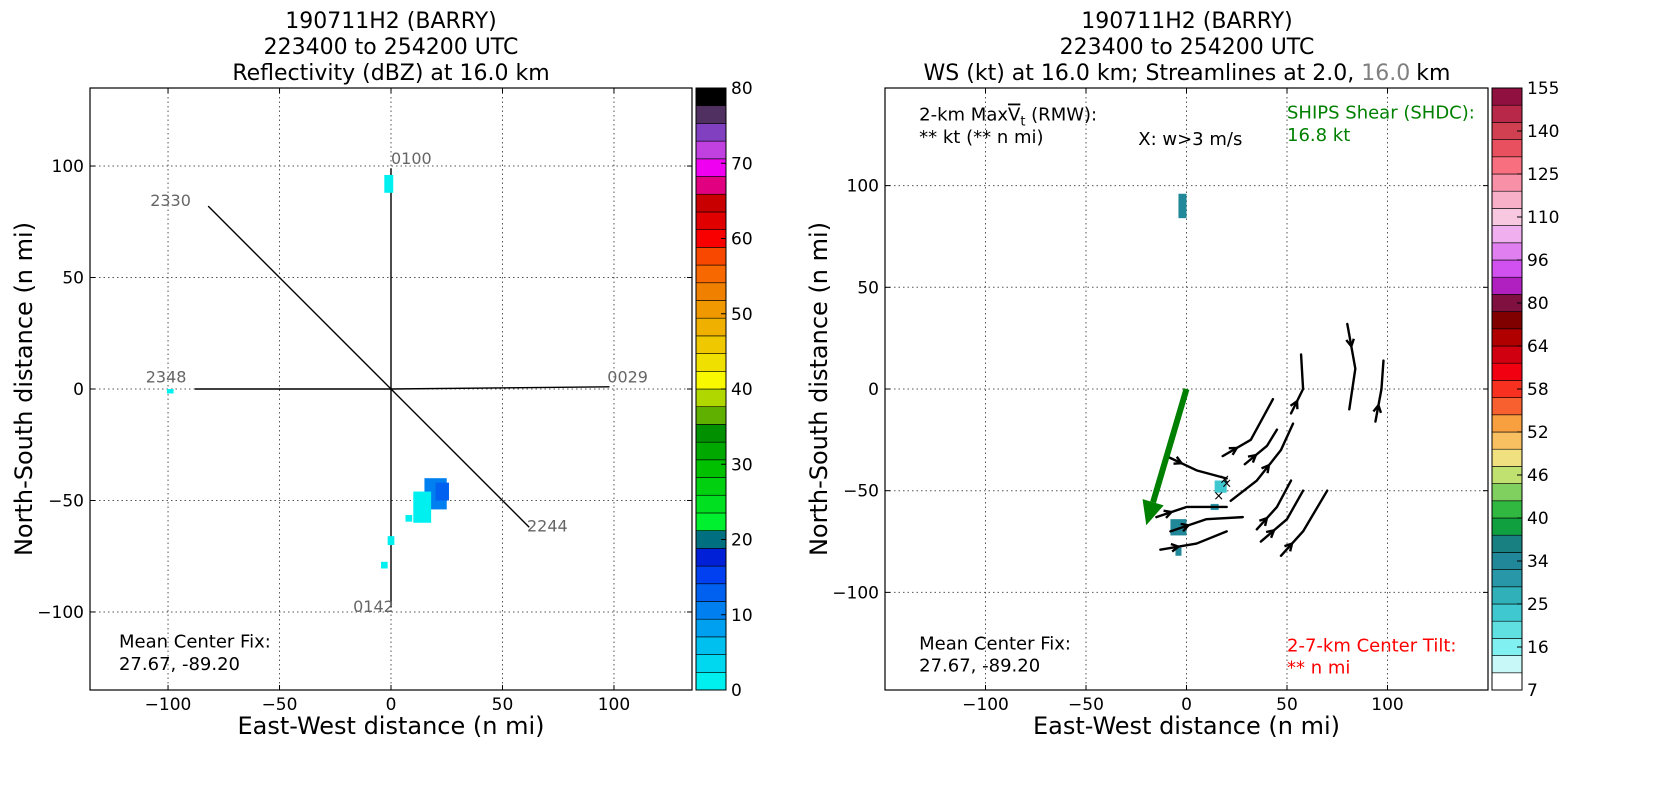  I want to click on chart-title-line: 223400 to 254200 UTC, so click(1187, 47).